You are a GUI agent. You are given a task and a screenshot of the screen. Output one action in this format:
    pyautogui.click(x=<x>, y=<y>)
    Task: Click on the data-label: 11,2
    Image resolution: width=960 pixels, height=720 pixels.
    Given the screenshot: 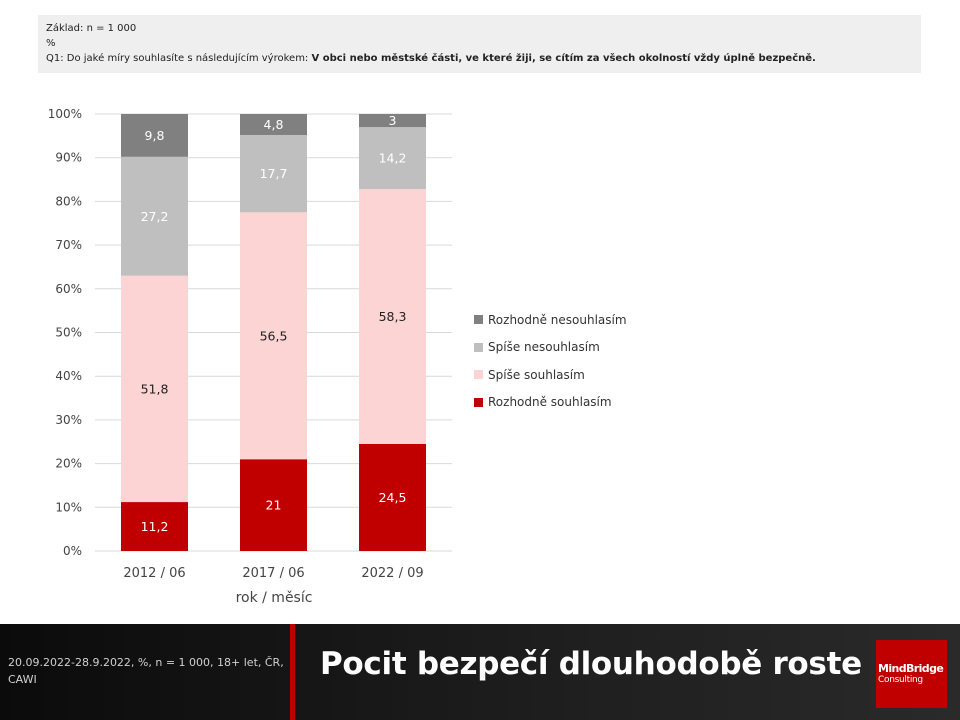 What is the action you would take?
    pyautogui.click(x=155, y=526)
    